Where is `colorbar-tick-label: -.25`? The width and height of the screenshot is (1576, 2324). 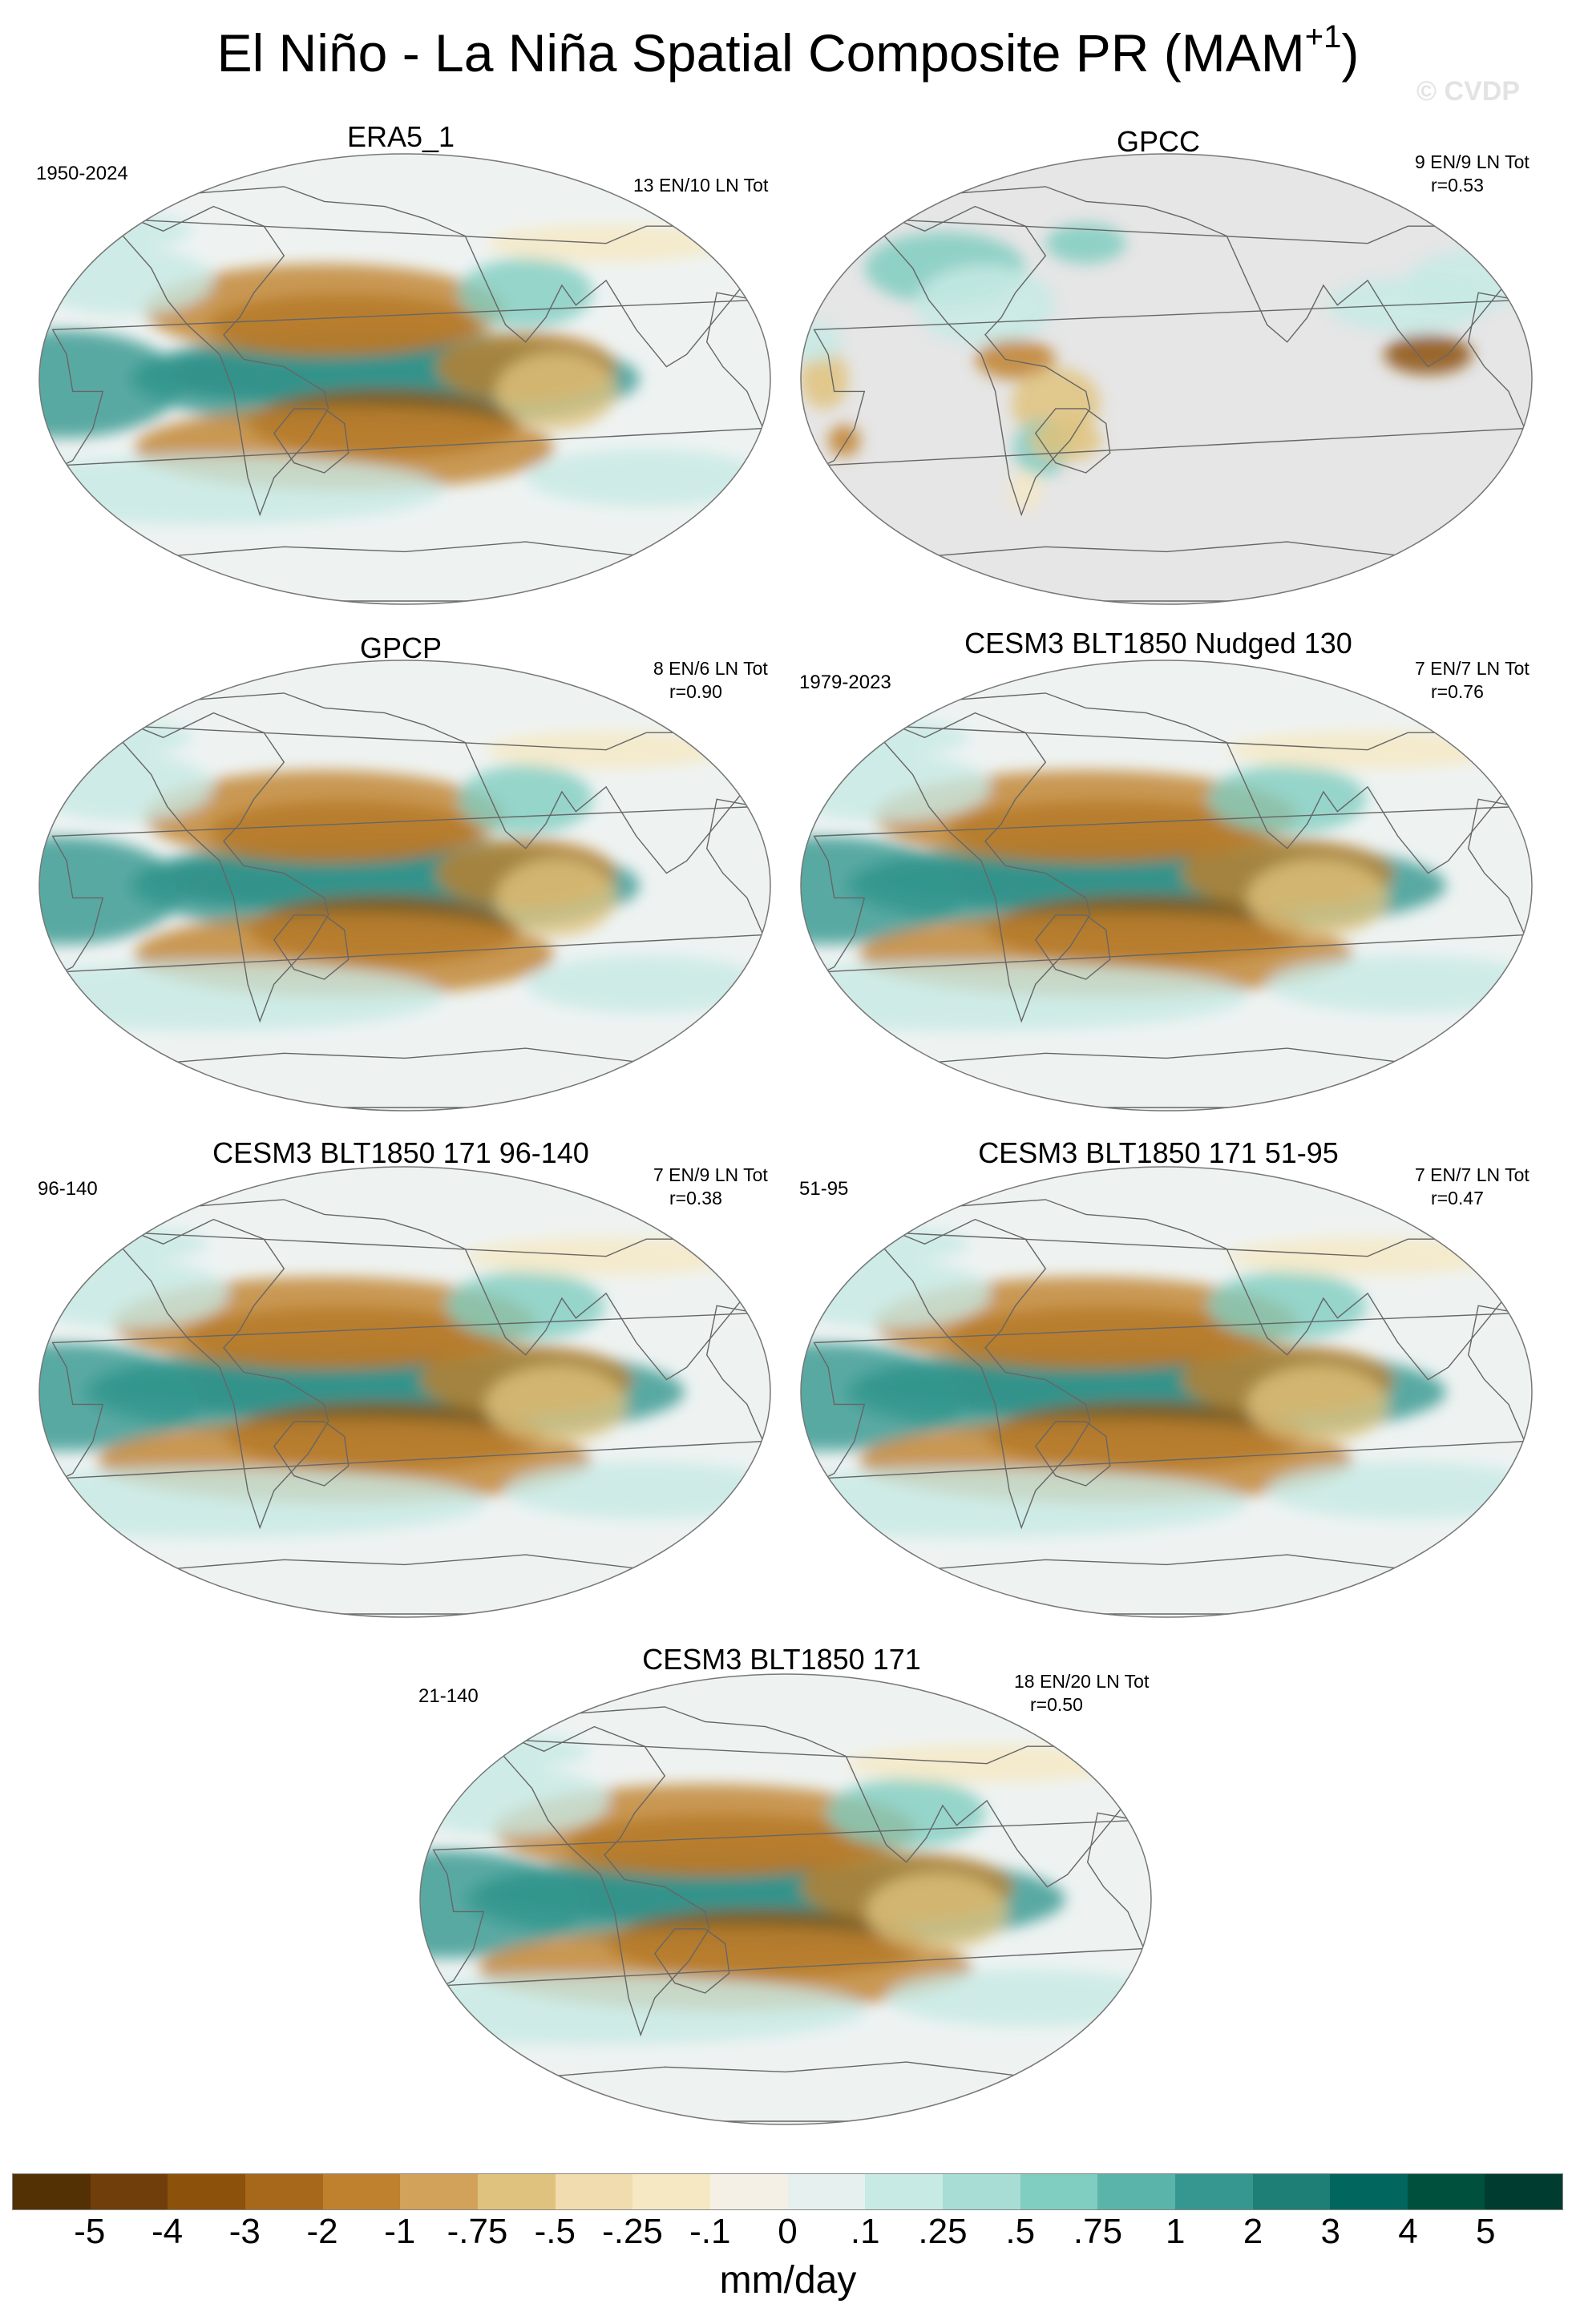
colorbar-tick-label: -.25 is located at coordinates (632, 2231).